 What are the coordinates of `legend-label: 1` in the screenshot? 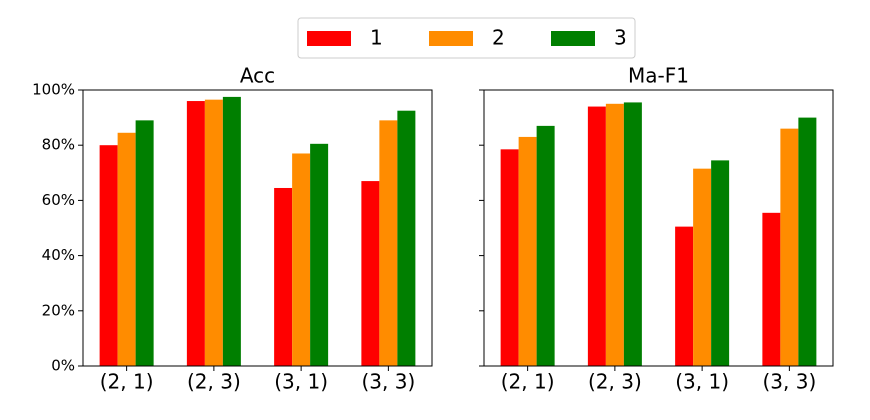 It's located at (376, 38).